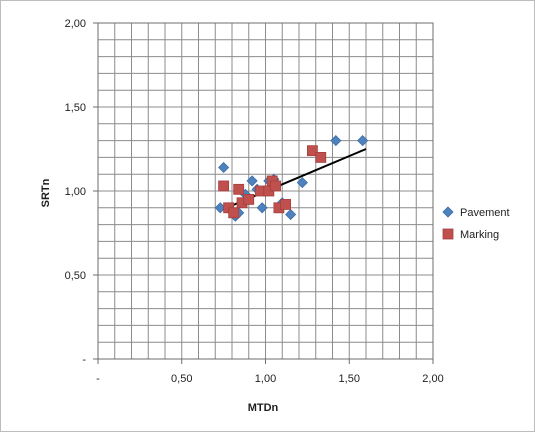 Image resolution: width=535 pixels, height=433 pixels. I want to click on x-tick-label: 0,50, so click(181, 379).